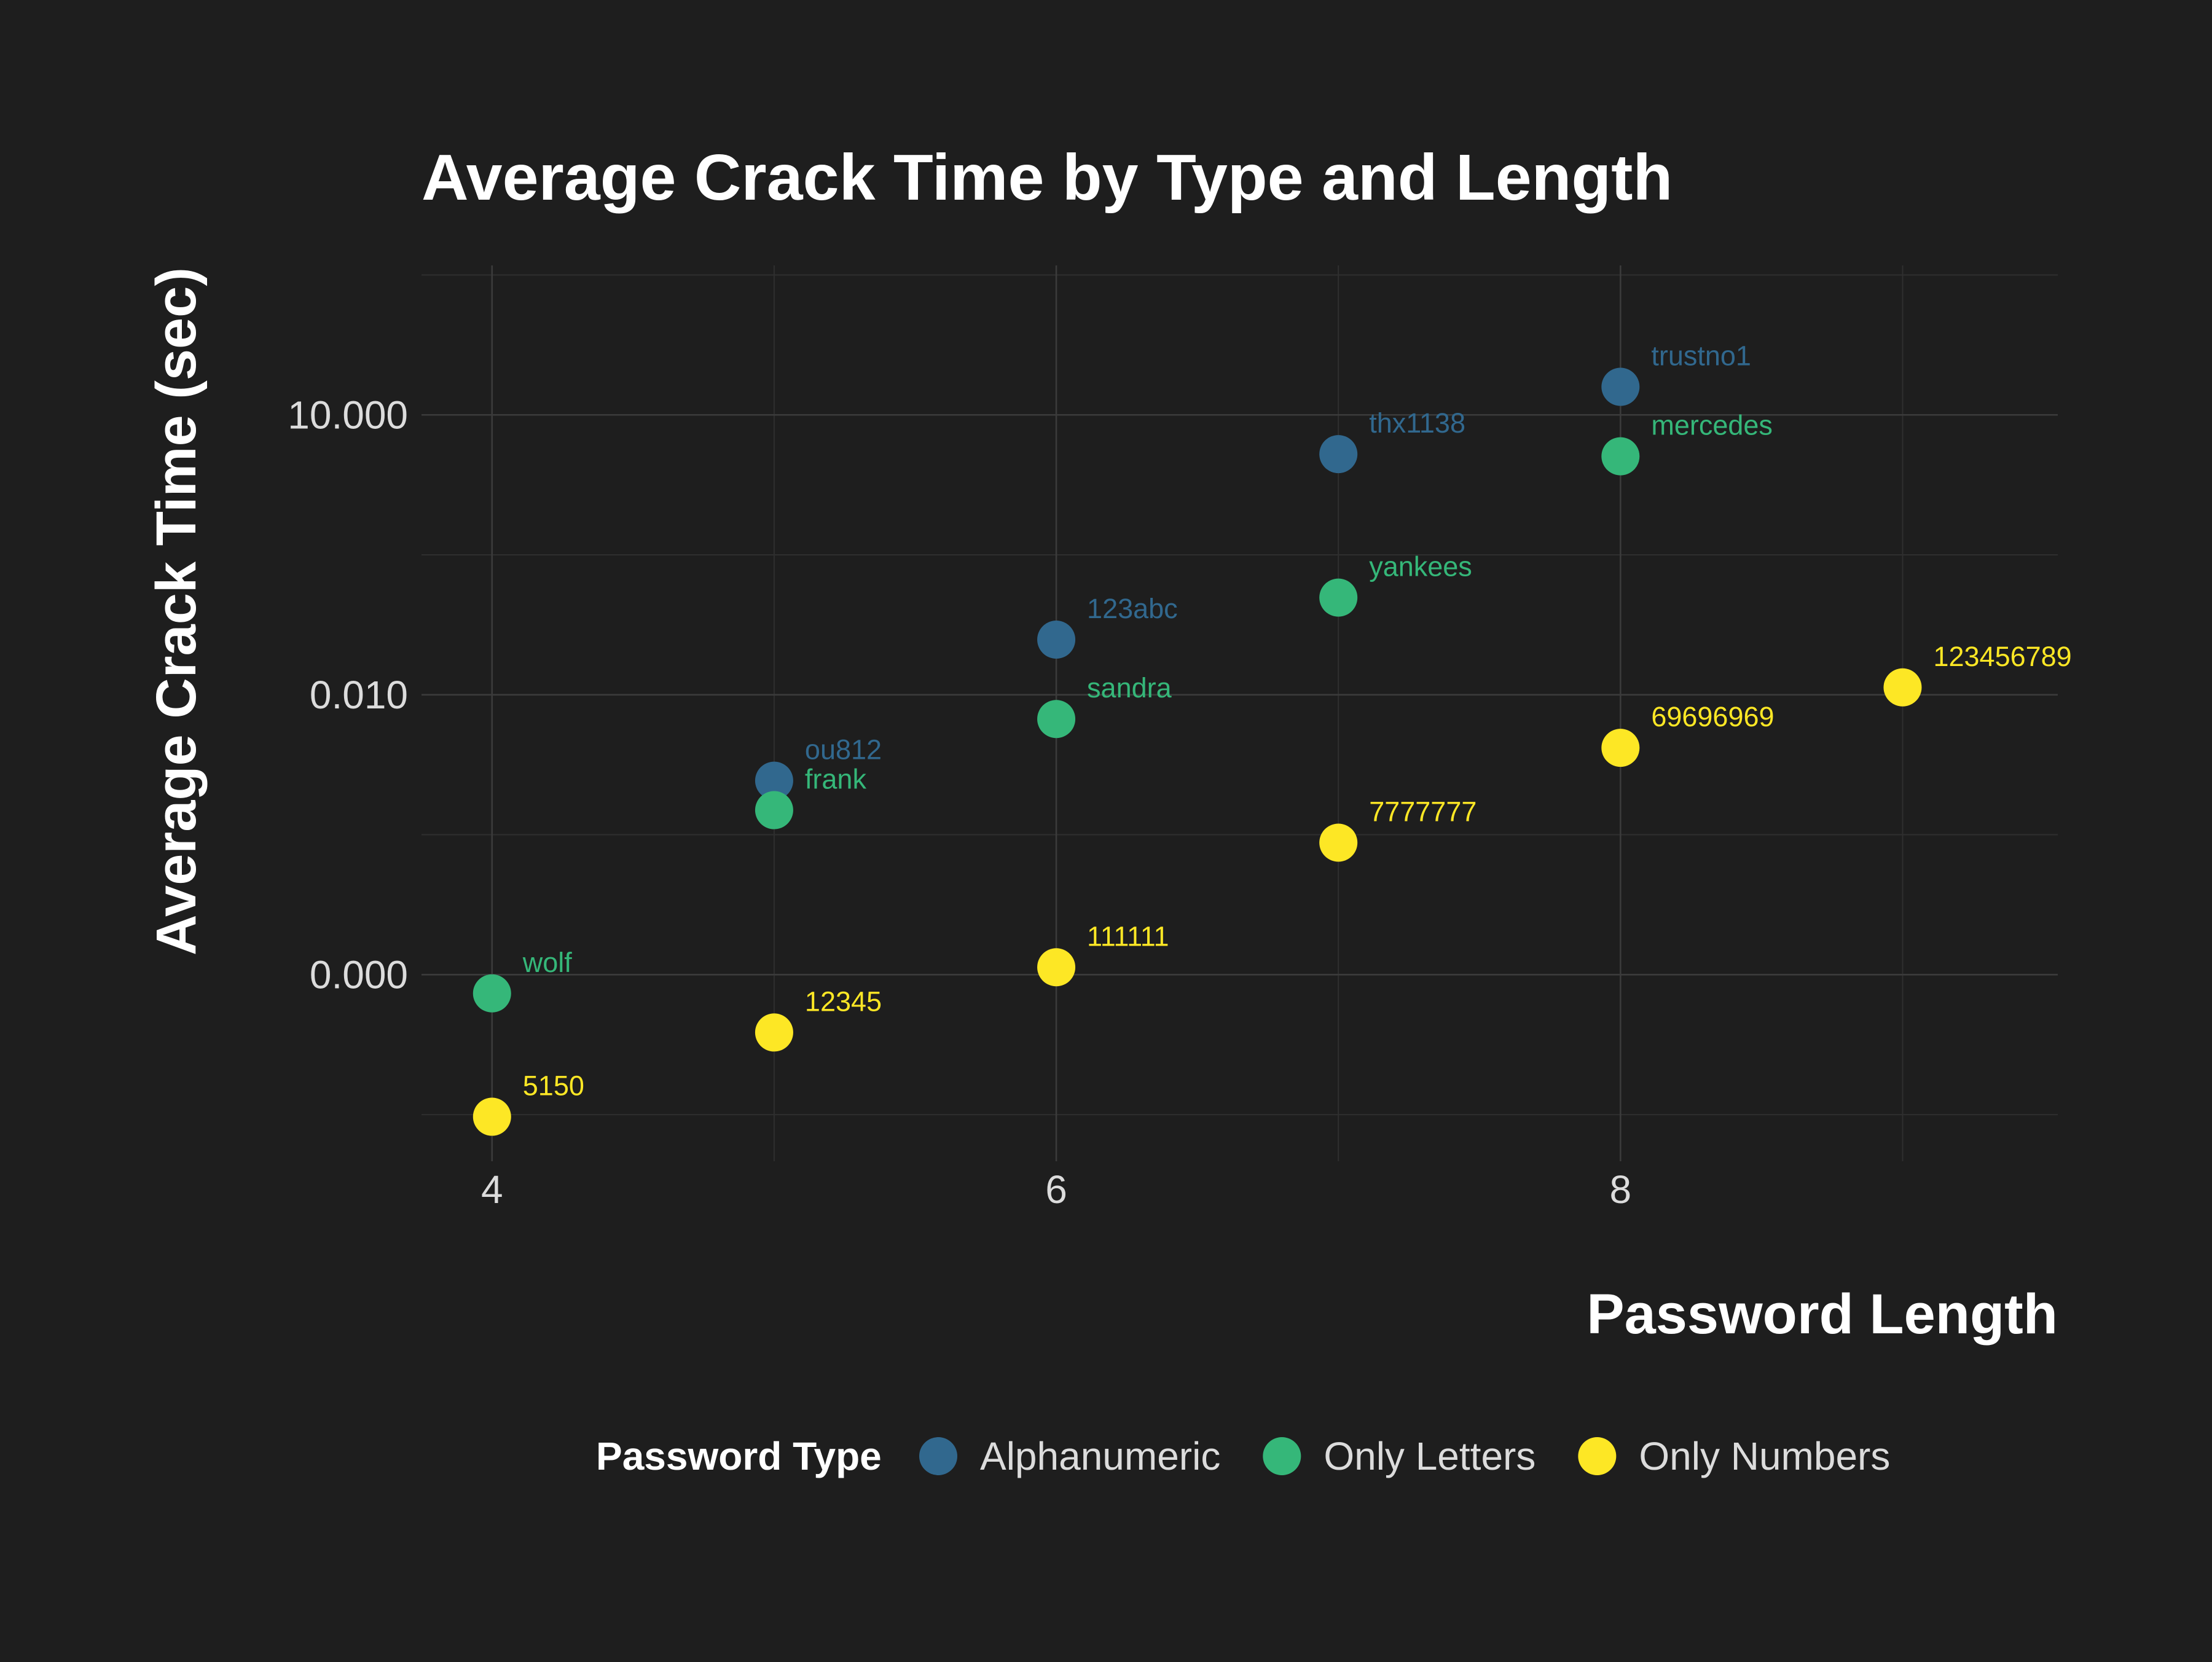 The width and height of the screenshot is (2212, 1662). What do you see at coordinates (1701, 356) in the screenshot?
I see `data-label-alphanumeric: trustno1` at bounding box center [1701, 356].